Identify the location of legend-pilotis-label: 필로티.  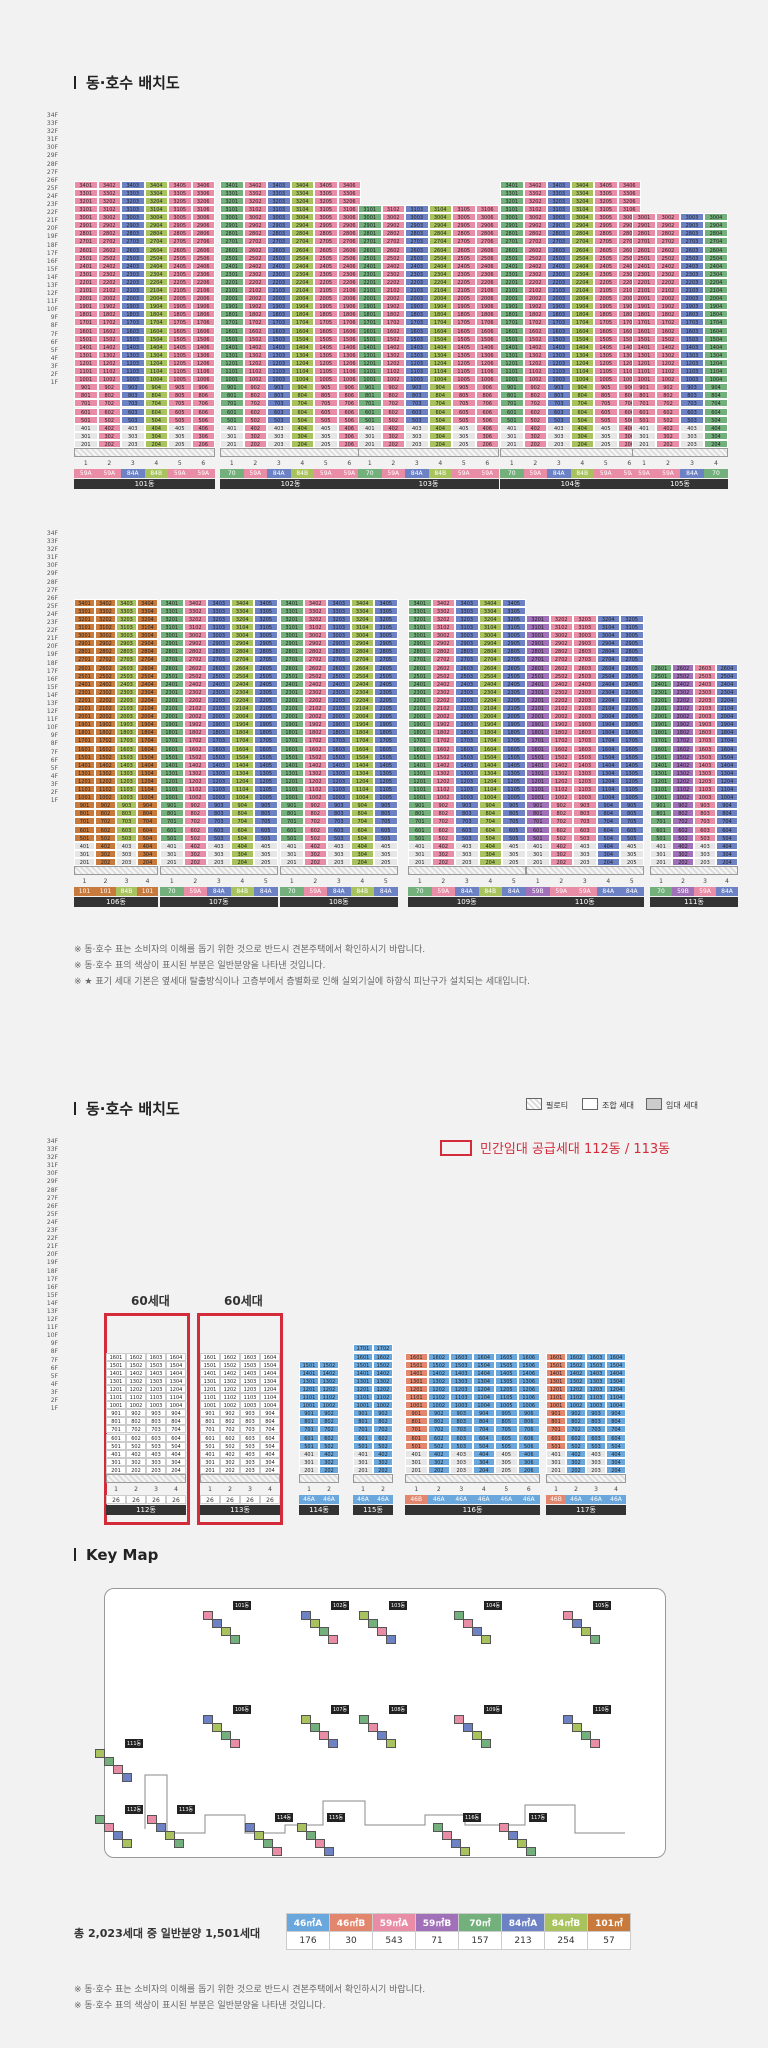
(557, 1105).